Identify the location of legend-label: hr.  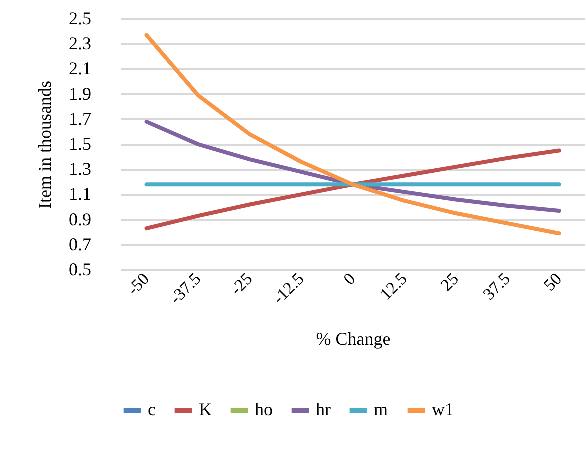
(323, 410).